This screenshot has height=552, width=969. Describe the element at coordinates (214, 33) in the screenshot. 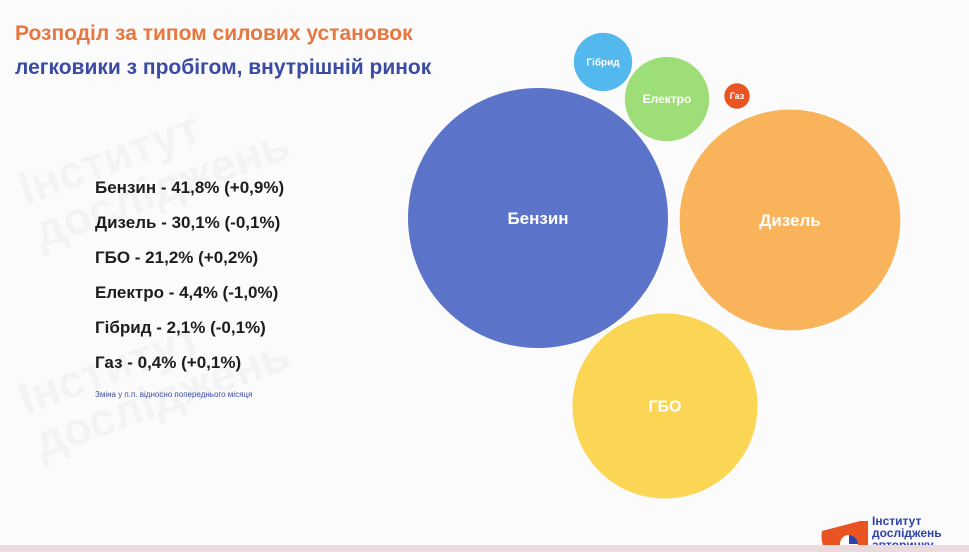

I see `chart-title: Розподіл за типом силових установок` at that location.